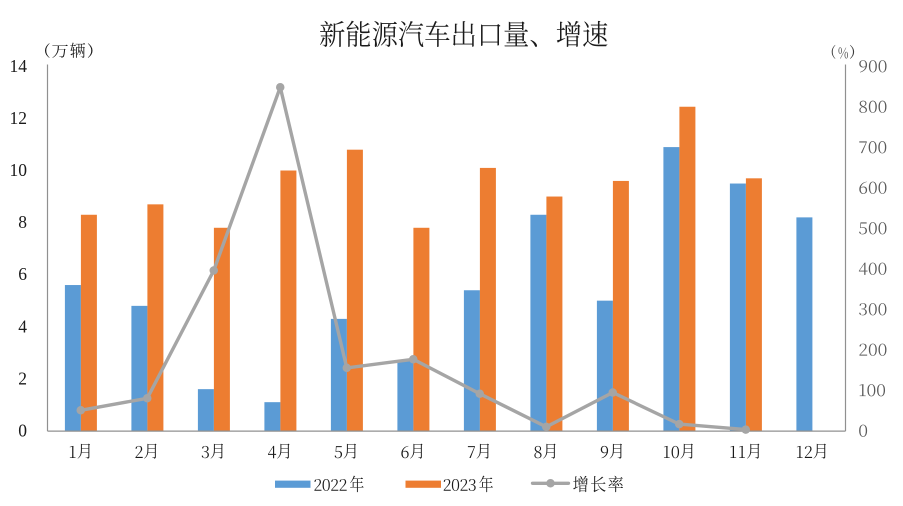 This screenshot has height=506, width=903. What do you see at coordinates (19, 118) in the screenshot?
I see `svg-text: 12` at bounding box center [19, 118].